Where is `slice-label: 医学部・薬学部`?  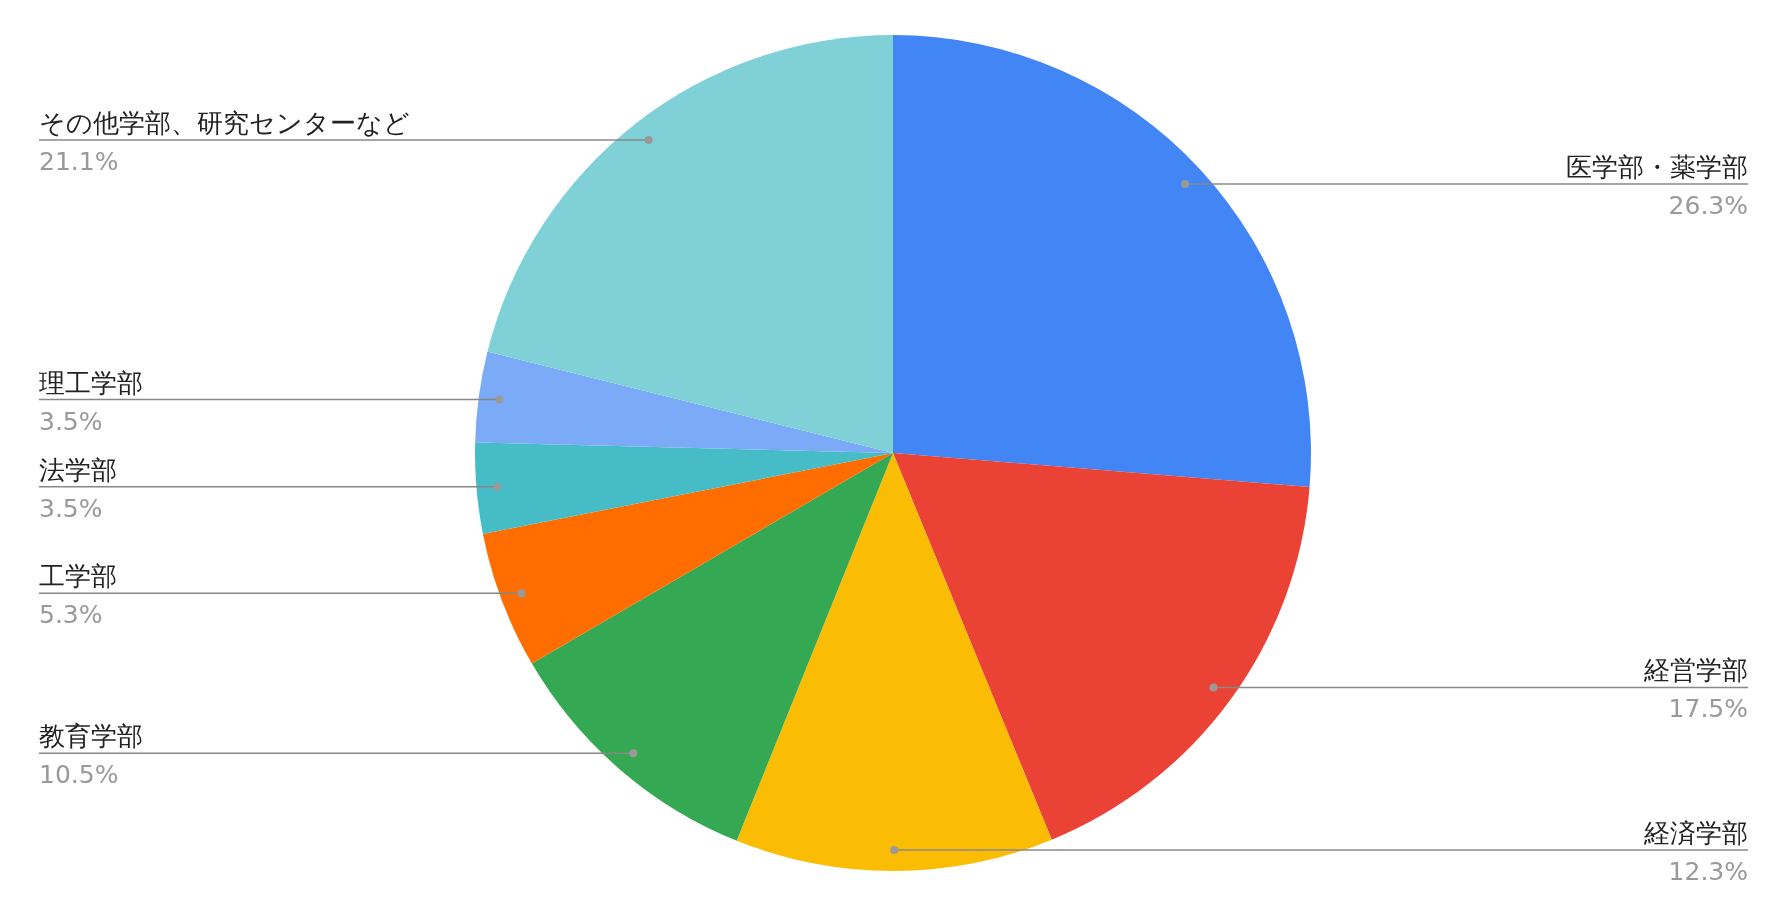
slice-label: 医学部・薬学部 is located at coordinates (1657, 166).